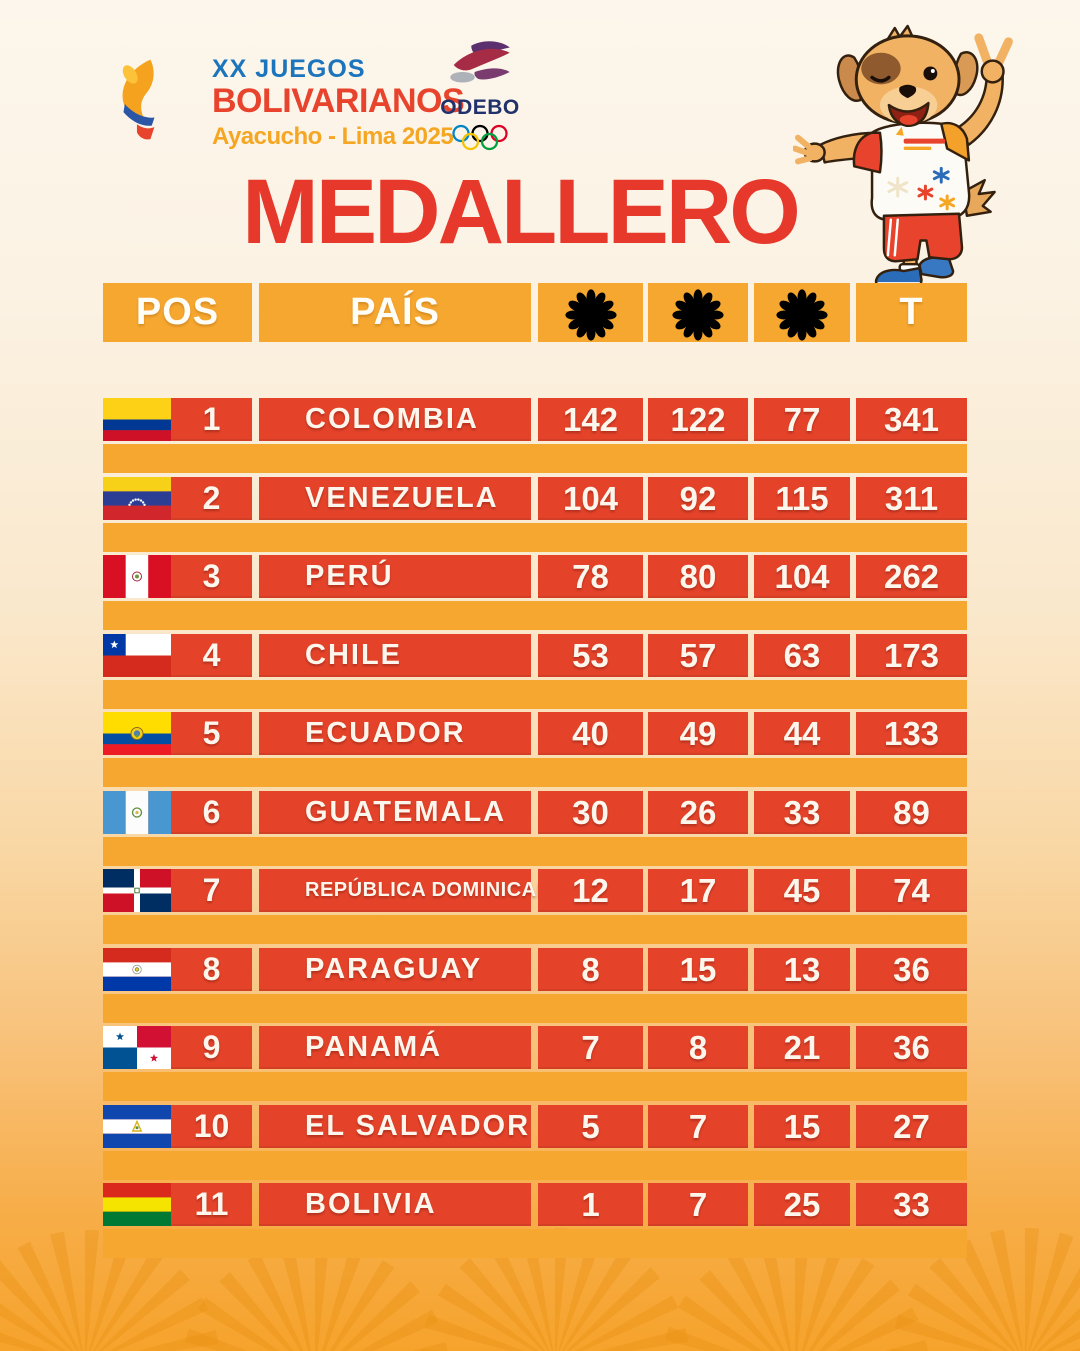  Describe the element at coordinates (289, 69) in the screenshot. I see `games-line1: XX JUEGOS` at that location.